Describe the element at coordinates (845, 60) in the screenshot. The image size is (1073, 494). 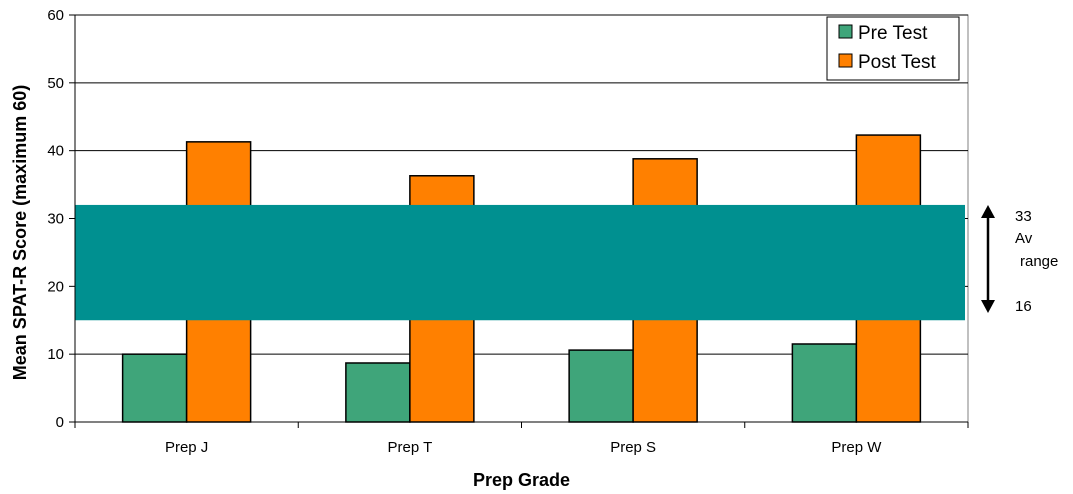
I see `legend-swatch-post-test` at that location.